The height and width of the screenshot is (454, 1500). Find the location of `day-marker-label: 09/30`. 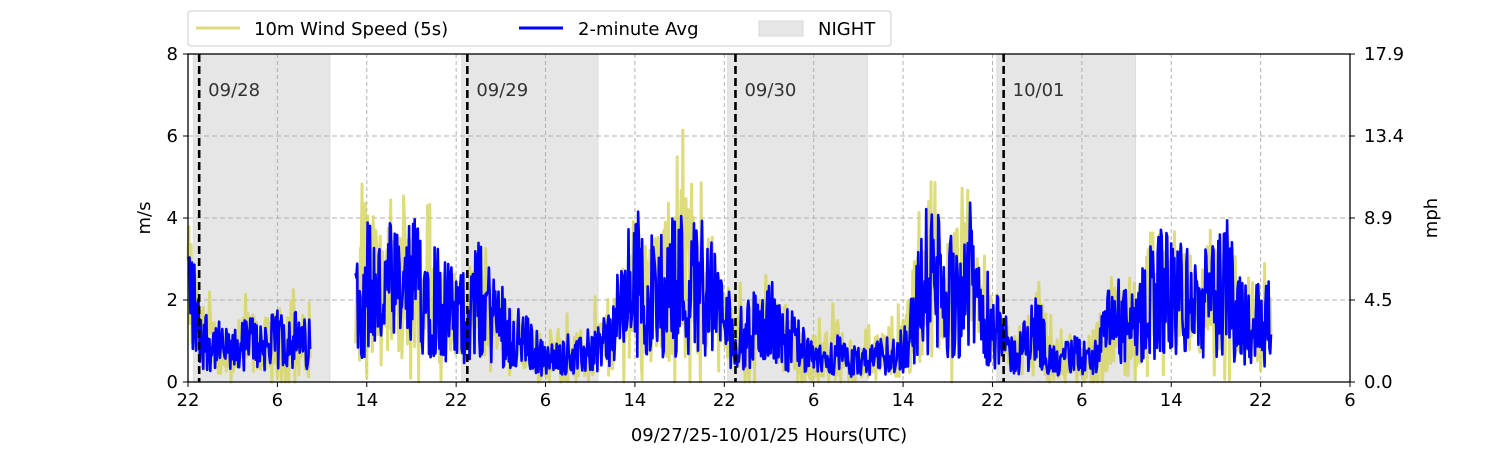

day-marker-label: 09/30 is located at coordinates (770, 90).